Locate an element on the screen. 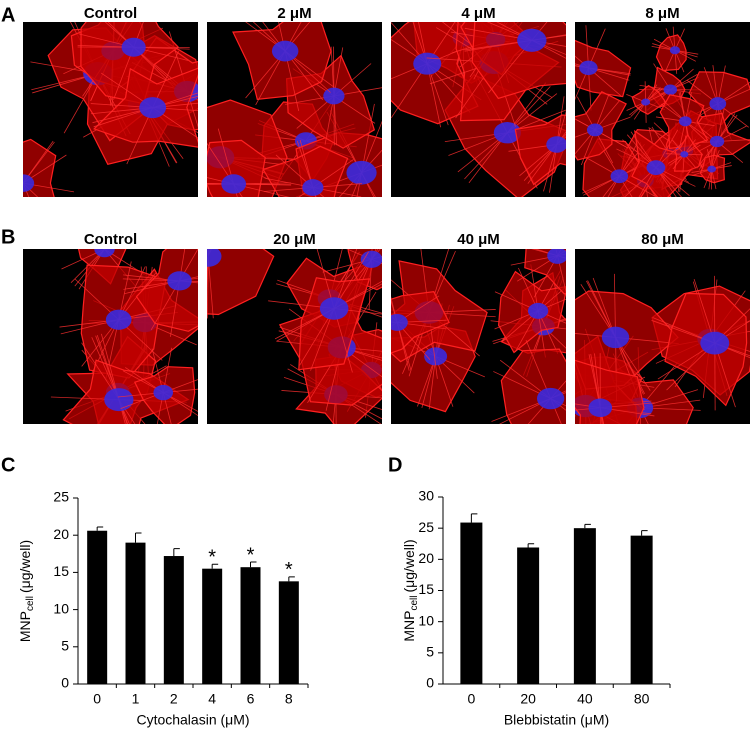 This screenshot has width=750, height=734. image-label: 20 μM is located at coordinates (294, 239).